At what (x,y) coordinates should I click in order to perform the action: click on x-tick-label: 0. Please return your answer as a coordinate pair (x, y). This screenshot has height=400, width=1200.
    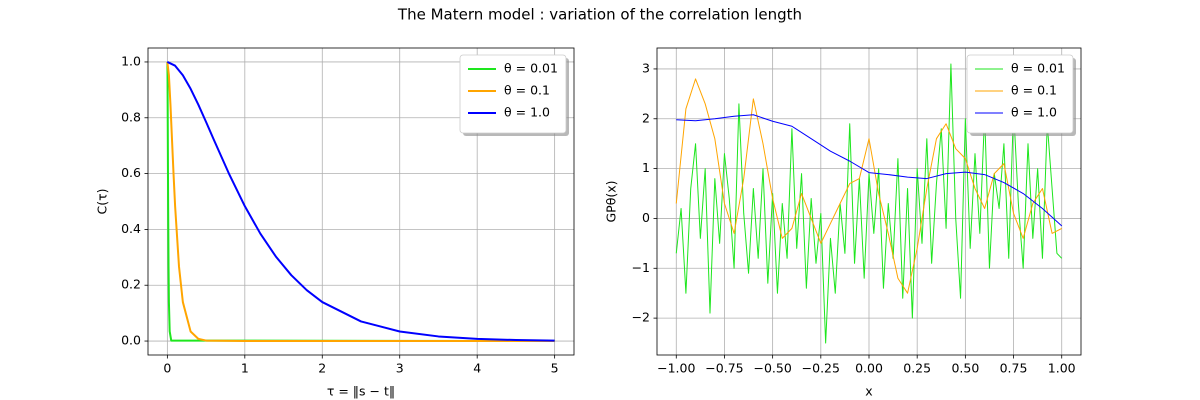
    Looking at the image, I should click on (167, 368).